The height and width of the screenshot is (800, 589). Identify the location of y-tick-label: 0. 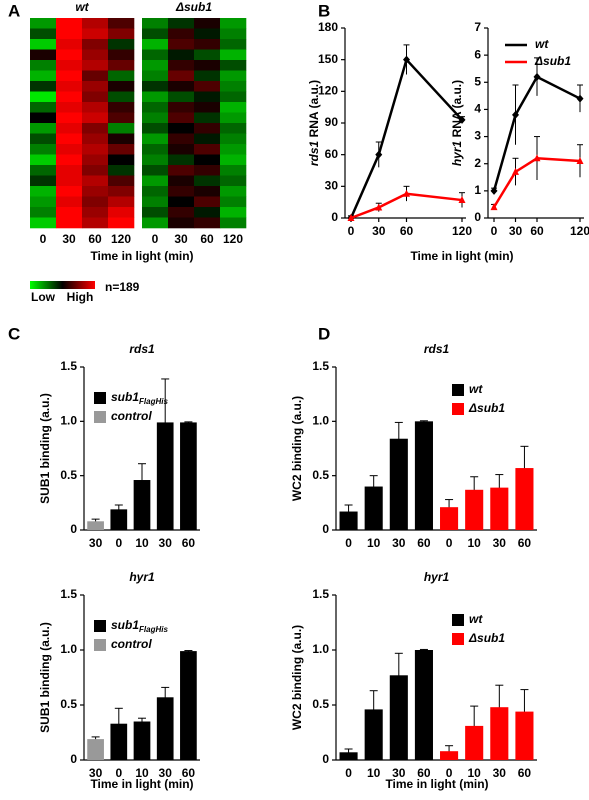
(477, 217).